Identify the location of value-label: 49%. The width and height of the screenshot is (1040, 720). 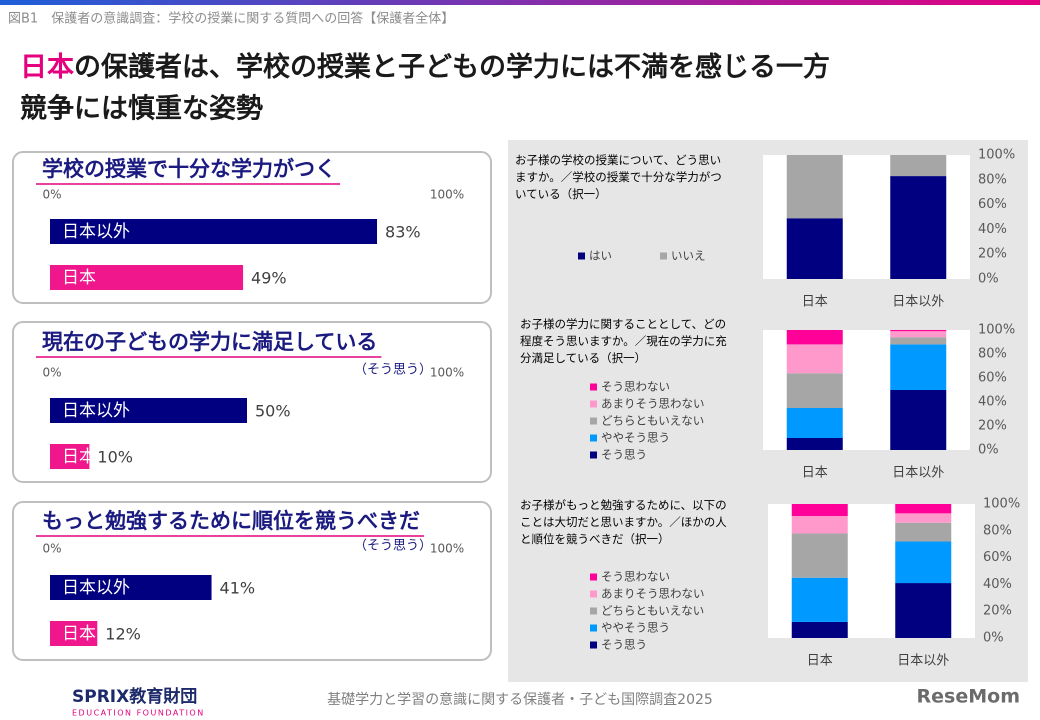
(269, 278).